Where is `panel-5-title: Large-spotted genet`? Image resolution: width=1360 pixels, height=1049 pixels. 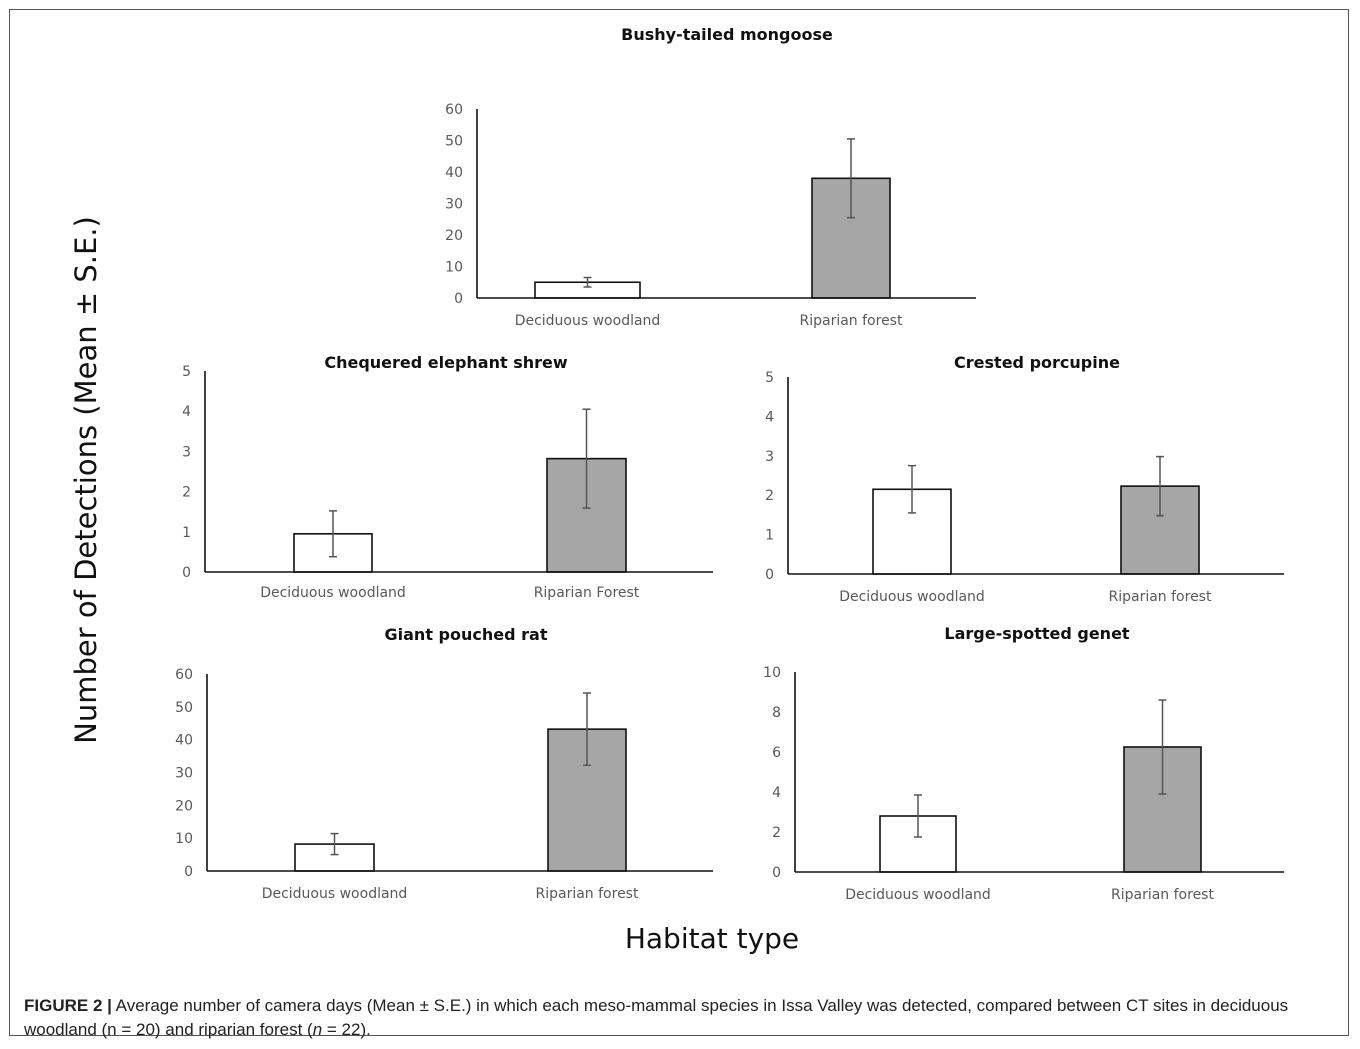
panel-5-title: Large-spotted genet is located at coordinates (1037, 633).